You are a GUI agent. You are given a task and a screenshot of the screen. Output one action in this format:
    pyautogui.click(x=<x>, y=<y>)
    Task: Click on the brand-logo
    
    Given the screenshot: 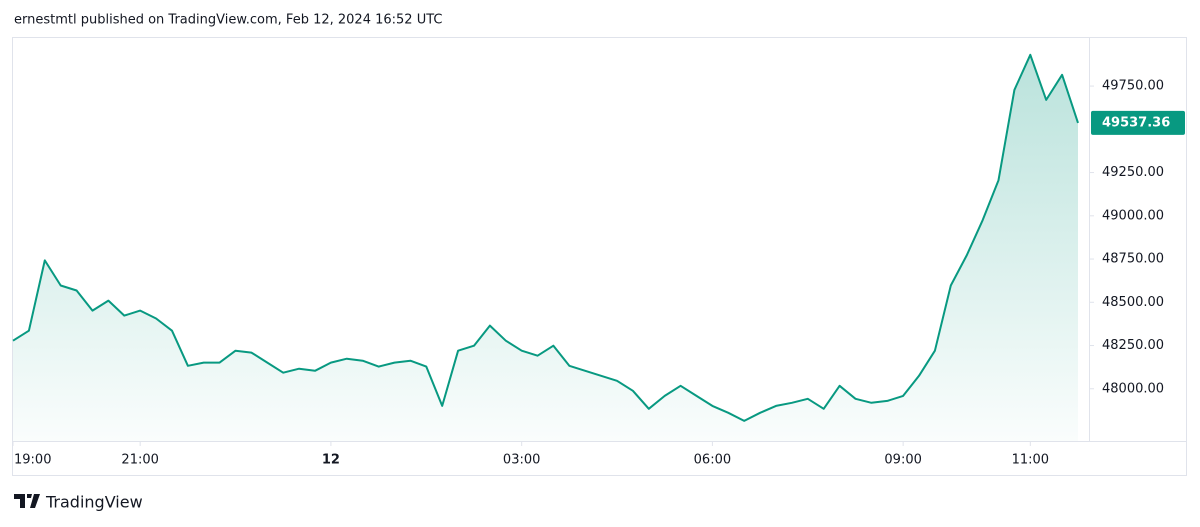 What is the action you would take?
    pyautogui.click(x=27, y=501)
    